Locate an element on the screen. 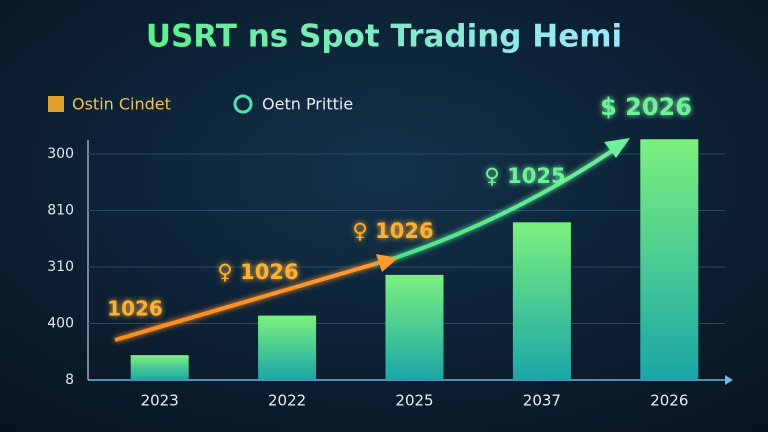  legend-label: Ostin Cindet is located at coordinates (121, 104).